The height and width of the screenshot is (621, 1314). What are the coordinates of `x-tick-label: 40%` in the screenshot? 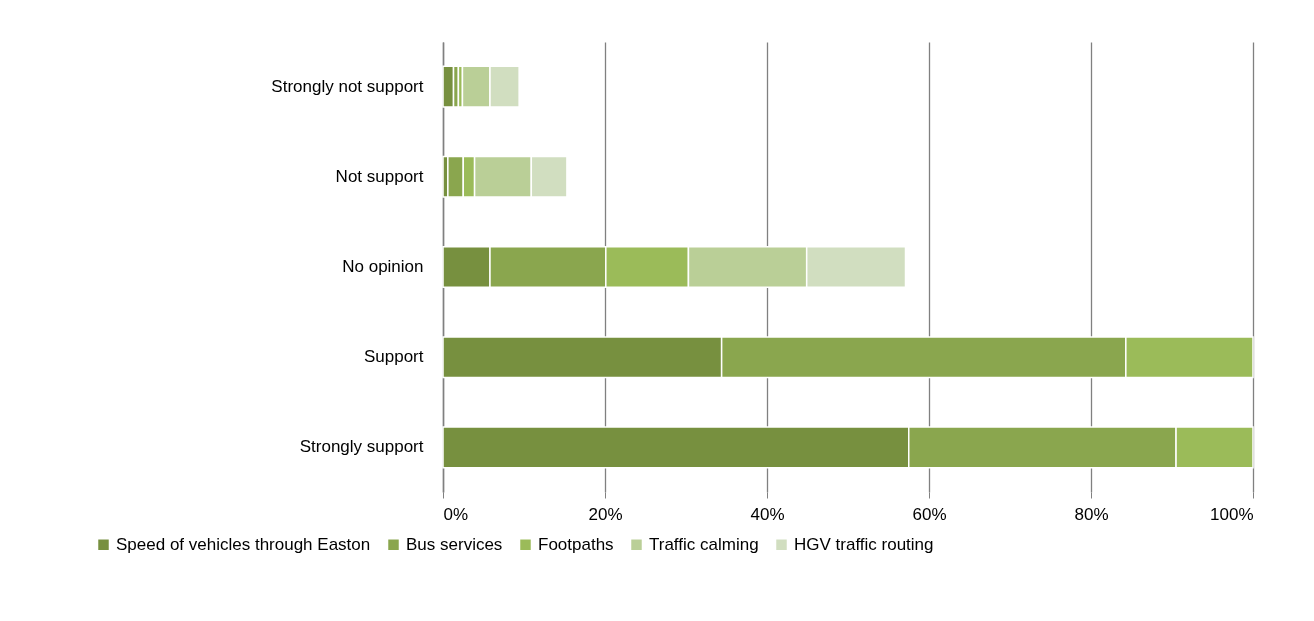 It's located at (767, 514).